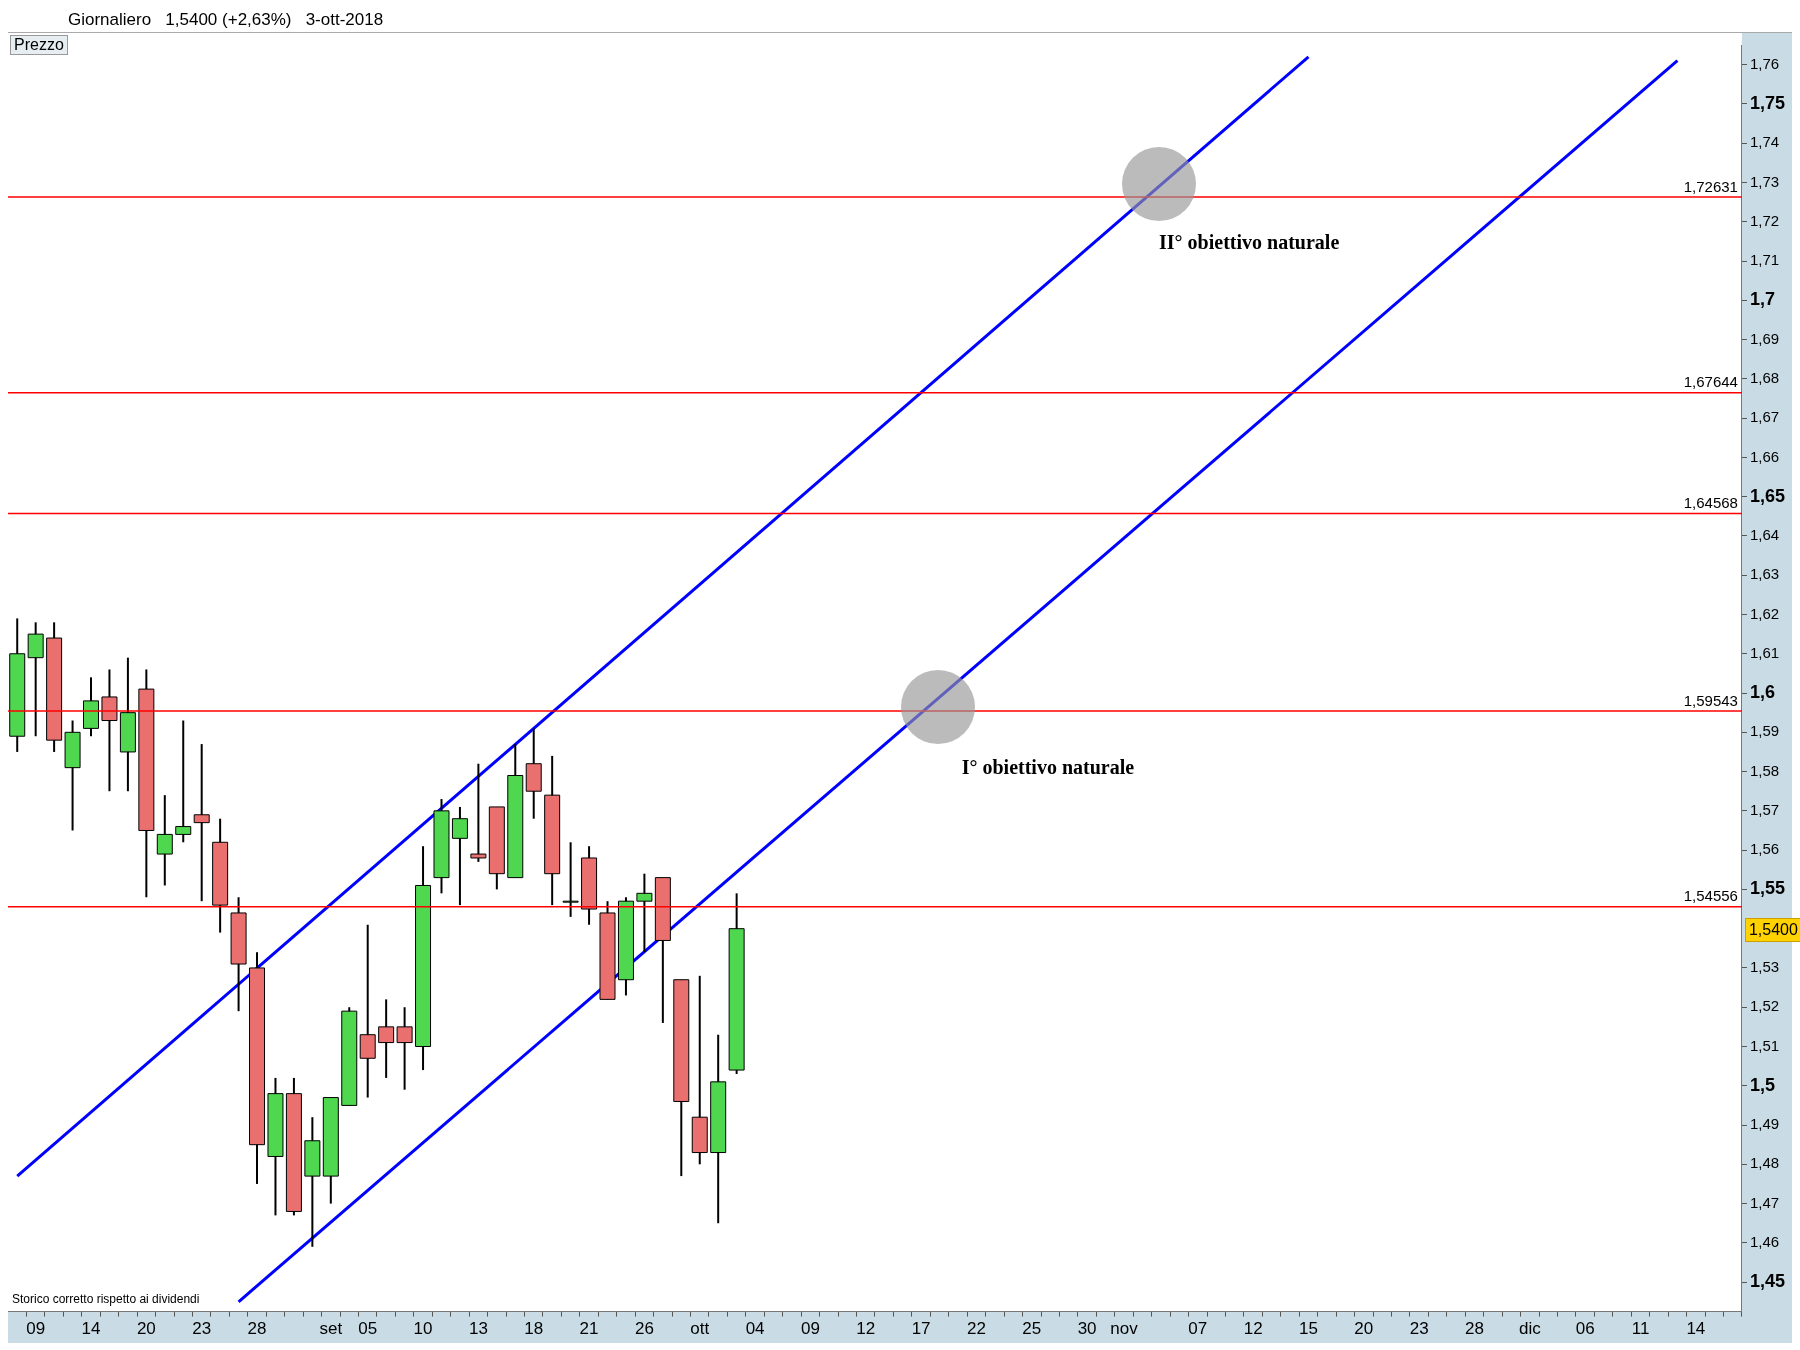 The image size is (1800, 1350). I want to click on y-tick-label: 1,45, so click(1767, 1281).